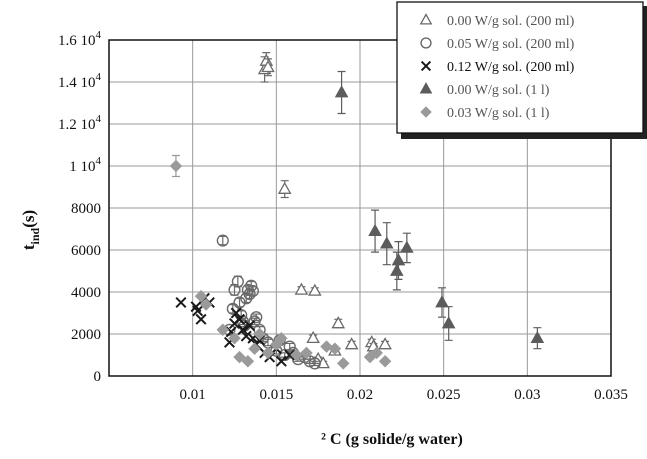 This screenshot has width=647, height=459. What do you see at coordinates (498, 113) in the screenshot?
I see `legend-entry: 0.03 W/g sol. (1 l)` at bounding box center [498, 113].